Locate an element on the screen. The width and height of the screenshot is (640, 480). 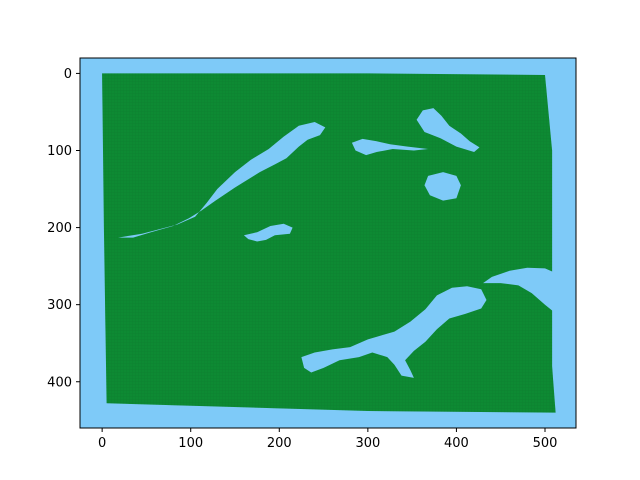
y-axis: 0 100 200 300 400 is located at coordinates (63, 228).